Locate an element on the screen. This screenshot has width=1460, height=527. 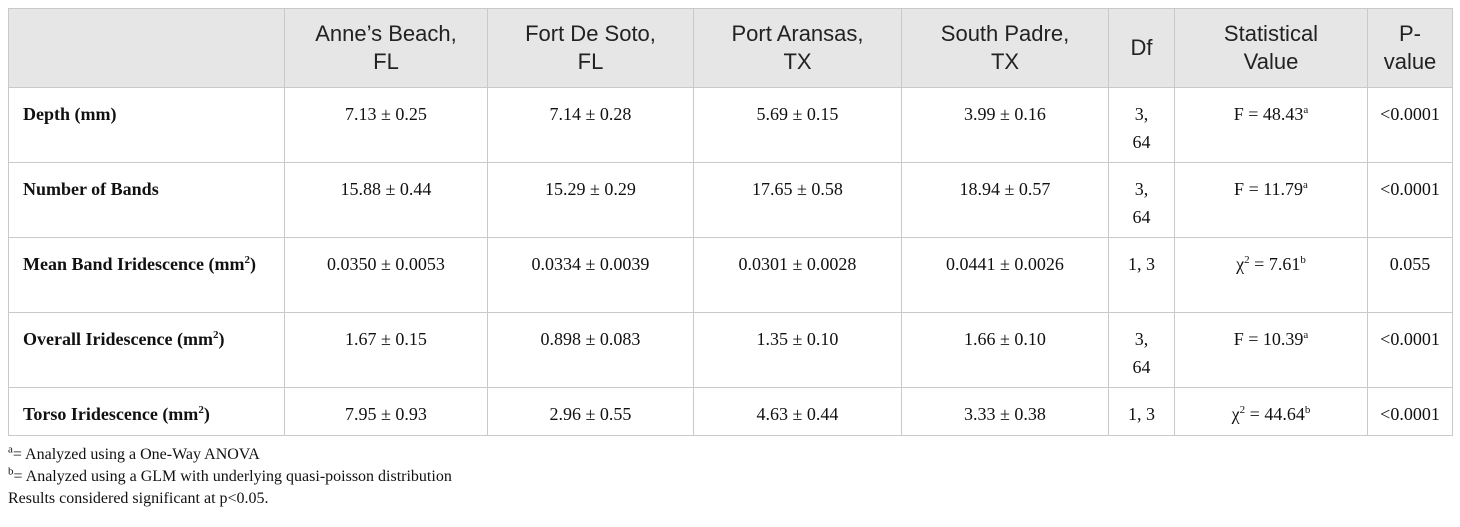
cell-annes-beach: 7.95 ± 0.93 is located at coordinates (386, 411).